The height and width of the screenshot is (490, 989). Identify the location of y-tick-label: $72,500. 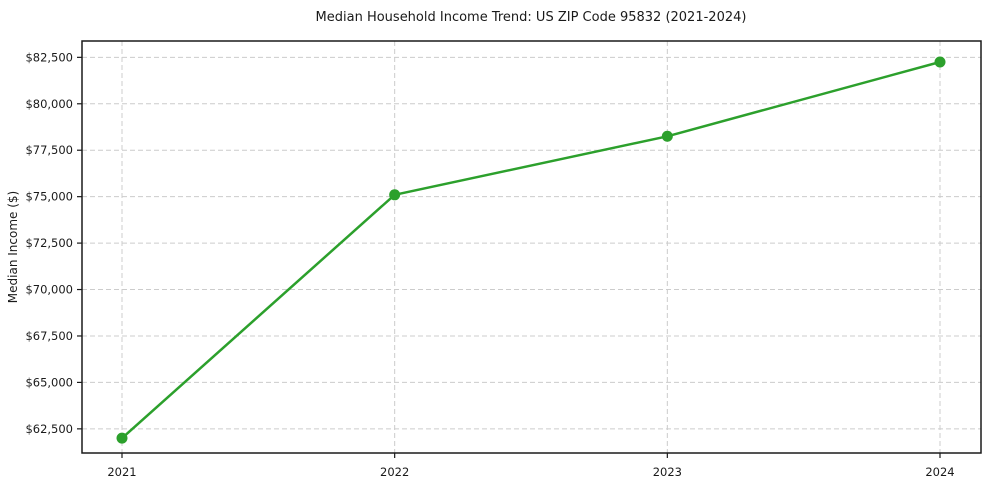
(49, 243).